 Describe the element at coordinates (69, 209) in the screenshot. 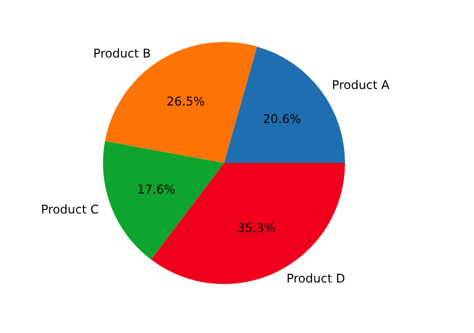

I see `slice-label: Product C` at that location.